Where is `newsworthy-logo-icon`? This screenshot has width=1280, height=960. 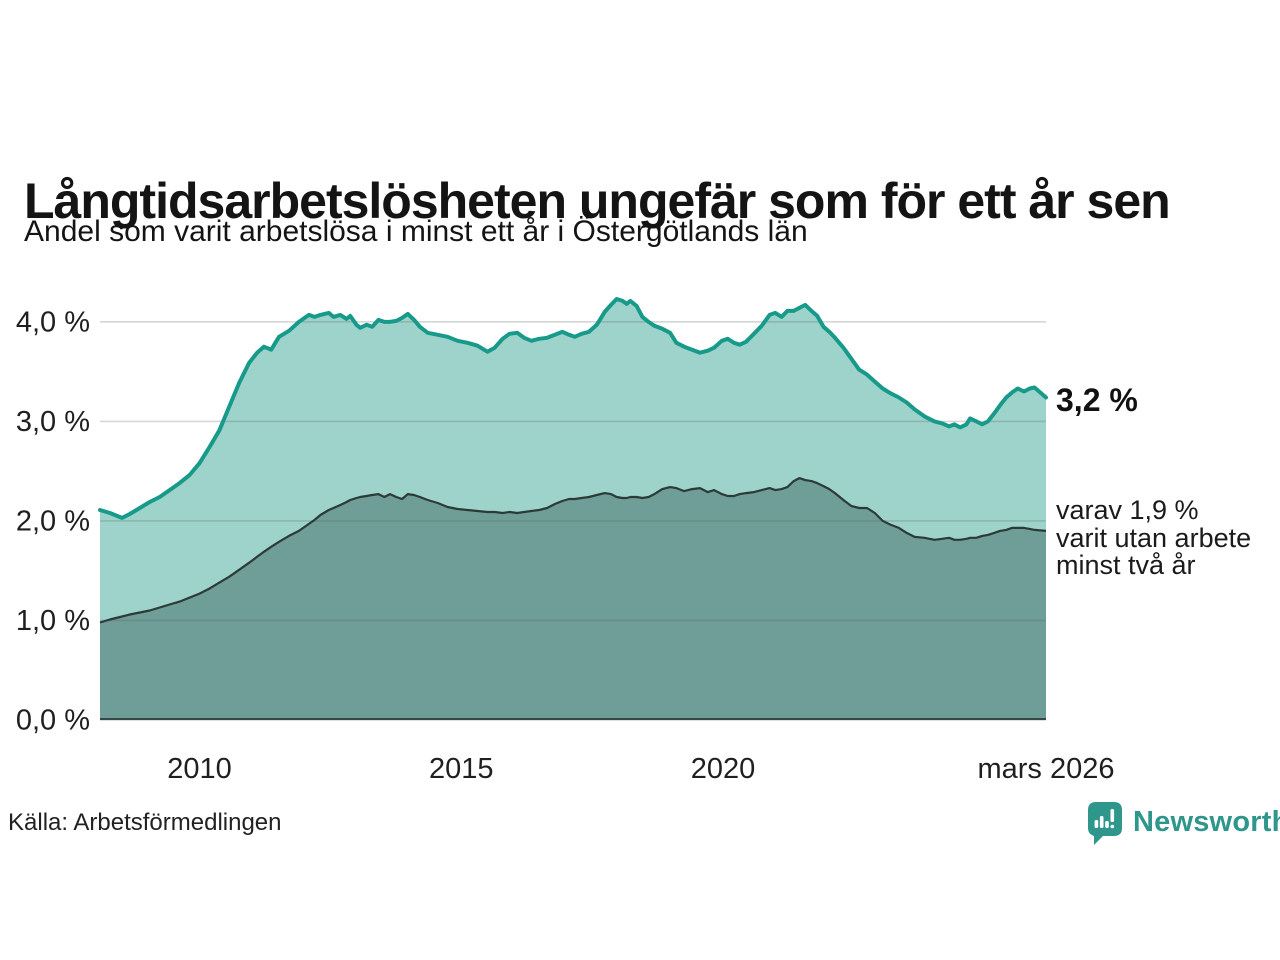
newsworthy-logo-icon is located at coordinates (1105, 823).